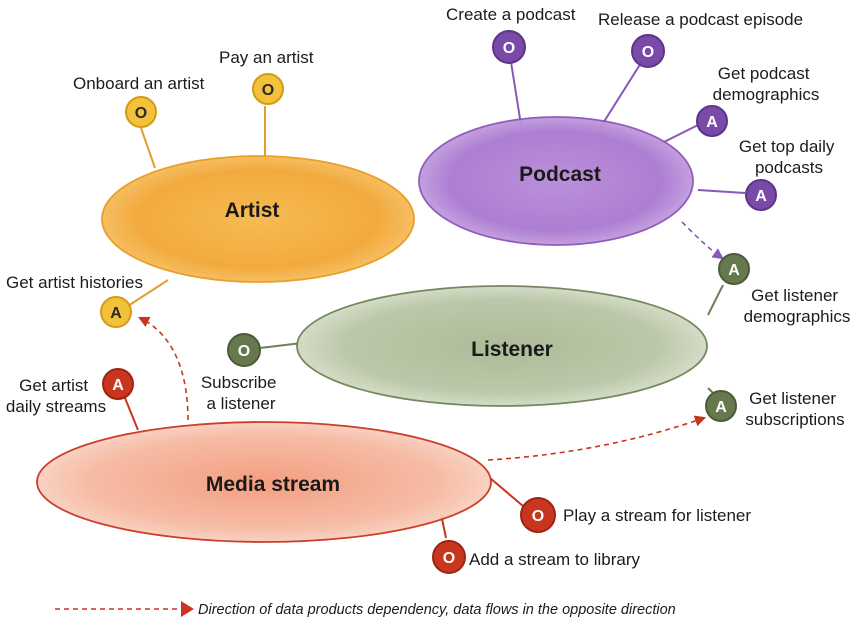 Image resolution: width=850 pixels, height=626 pixels. I want to click on badge-get-artist-daily-streams: A, so click(118, 384).